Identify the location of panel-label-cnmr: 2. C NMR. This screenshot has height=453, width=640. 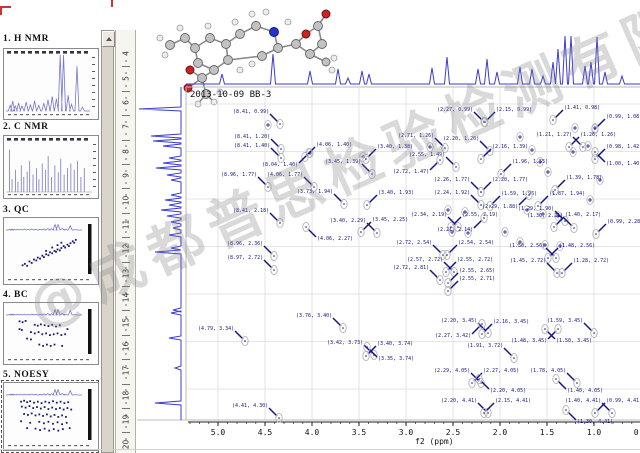
(26, 127).